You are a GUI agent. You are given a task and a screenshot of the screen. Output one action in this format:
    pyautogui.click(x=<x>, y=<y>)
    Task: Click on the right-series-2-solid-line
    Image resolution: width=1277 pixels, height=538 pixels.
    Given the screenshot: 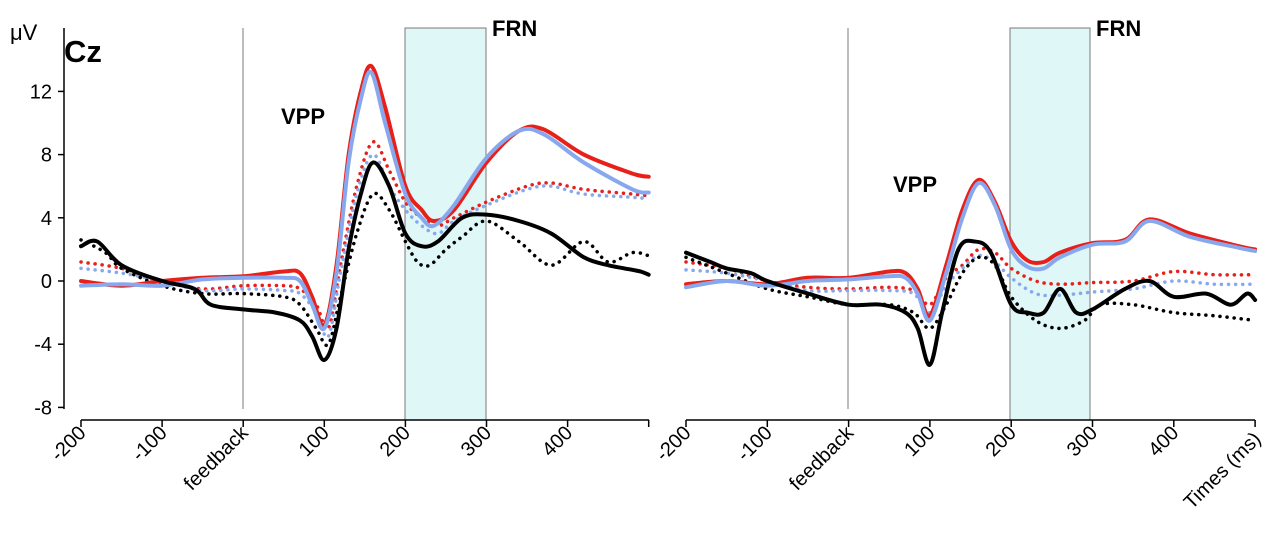 What is the action you would take?
    pyautogui.click(x=971, y=302)
    